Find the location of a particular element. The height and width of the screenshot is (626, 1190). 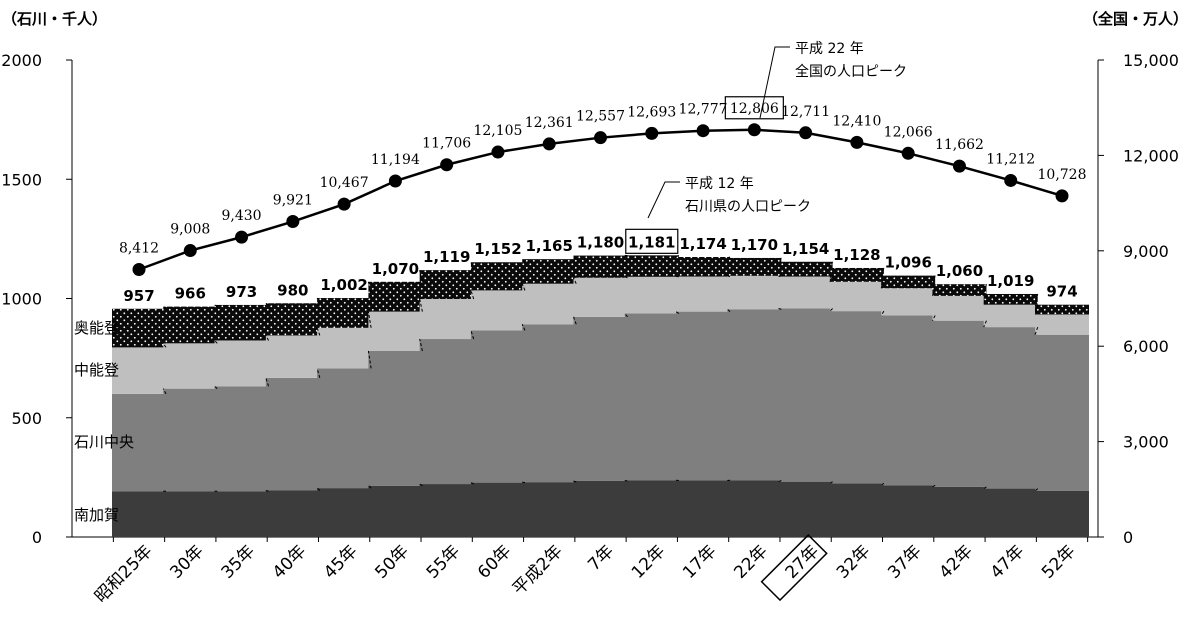

series-label: 南加賀 is located at coordinates (96, 515).